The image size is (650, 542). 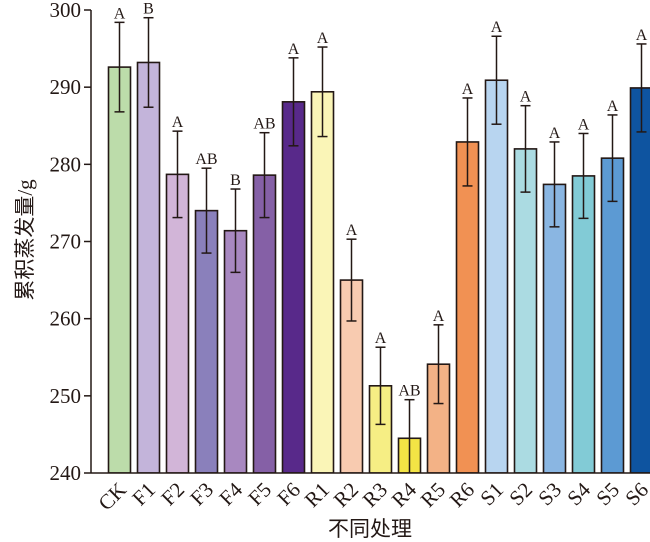 What do you see at coordinates (148, 9) in the screenshot?
I see `significance-label-F1: B` at bounding box center [148, 9].